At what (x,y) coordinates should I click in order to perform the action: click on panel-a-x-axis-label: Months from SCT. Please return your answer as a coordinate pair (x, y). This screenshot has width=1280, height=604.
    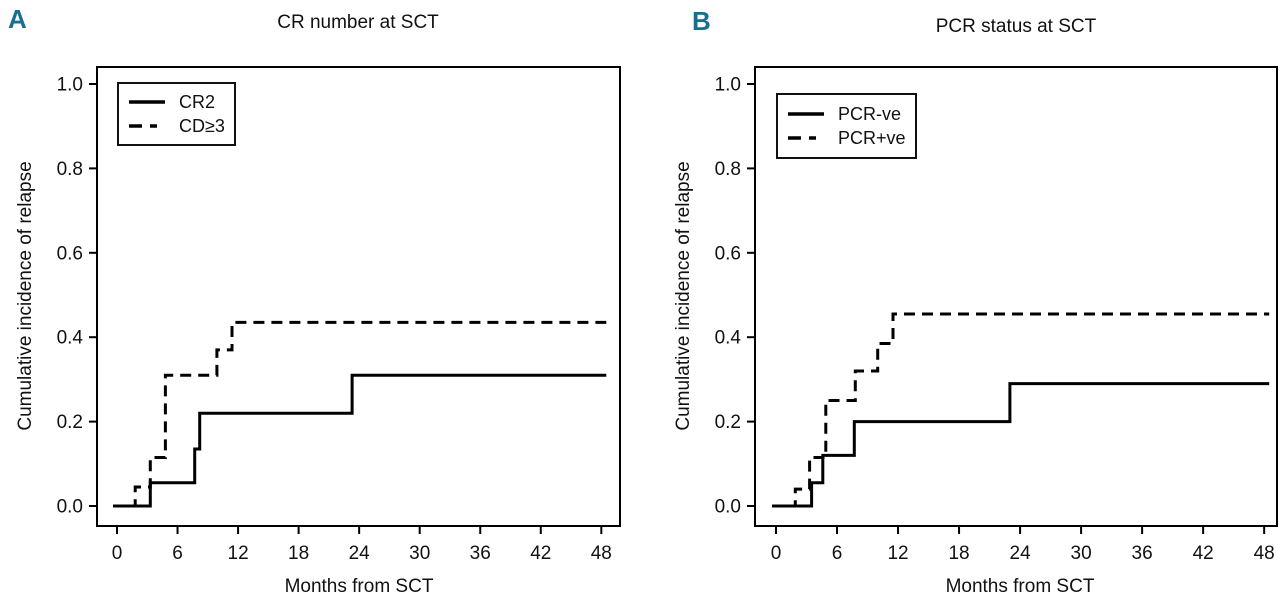
    Looking at the image, I should click on (359, 586).